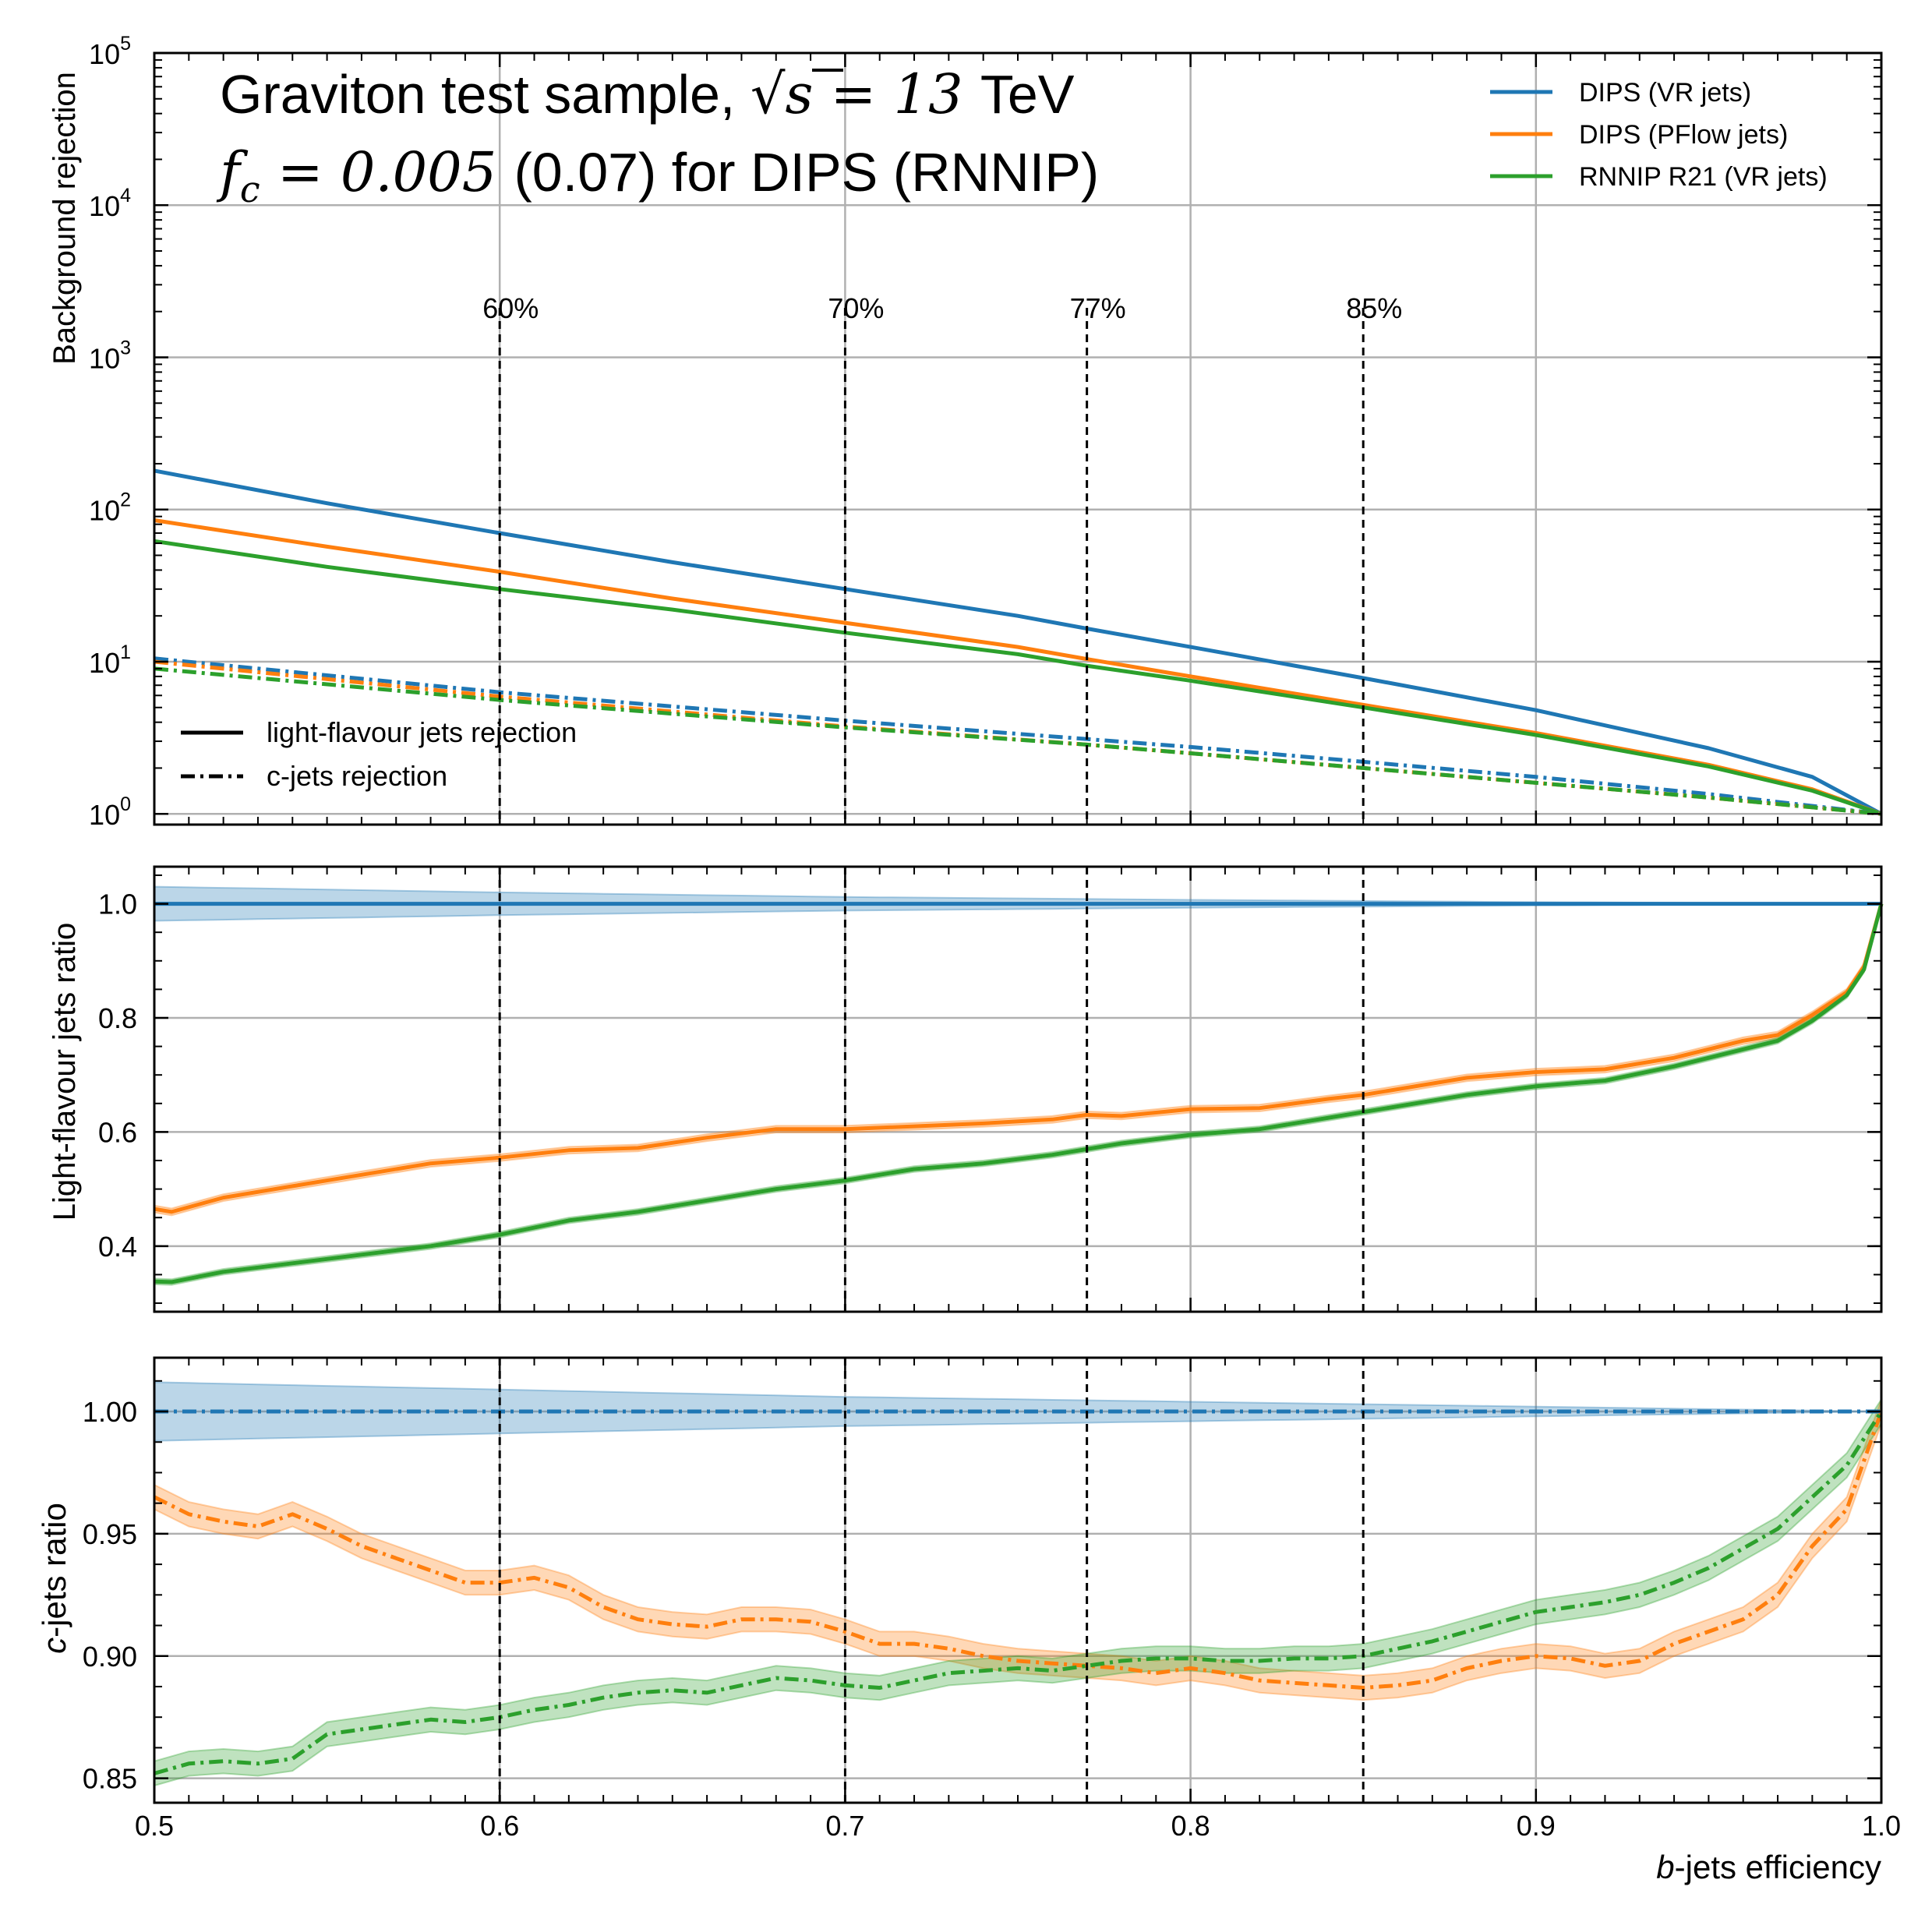 Image resolution: width=1932 pixels, height=1929 pixels. I want to click on x-tick-label: 0.6, so click(500, 1826).